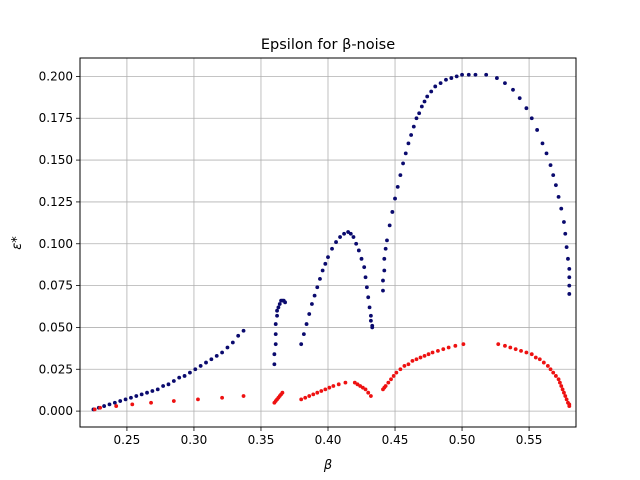 The height and width of the screenshot is (480, 640). Describe the element at coordinates (127, 440) in the screenshot. I see `x-tick-label: 0.25` at that location.